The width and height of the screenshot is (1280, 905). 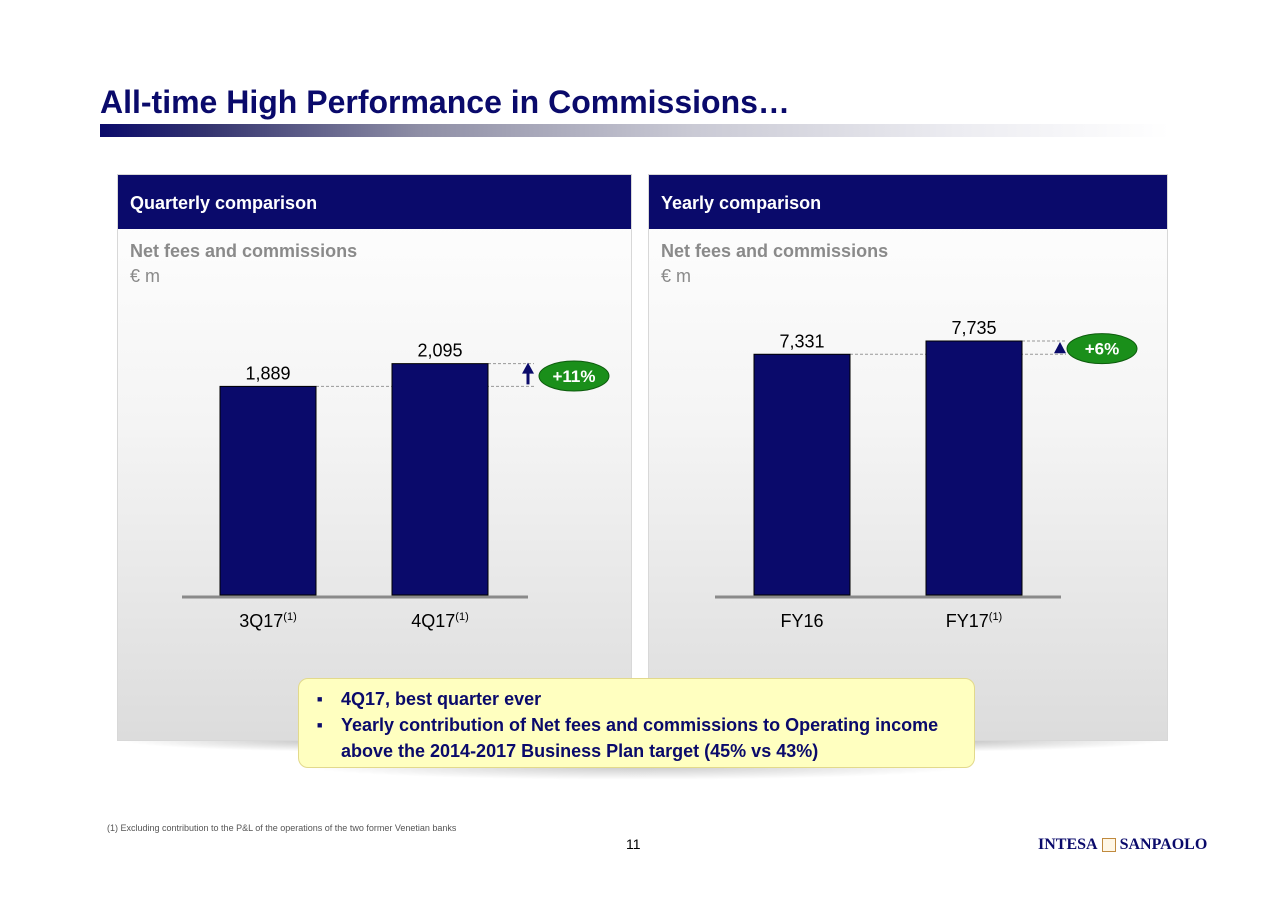 I want to click on yearly-panel-subtitle: Net fees and commissions € m, so click(x=774, y=264).